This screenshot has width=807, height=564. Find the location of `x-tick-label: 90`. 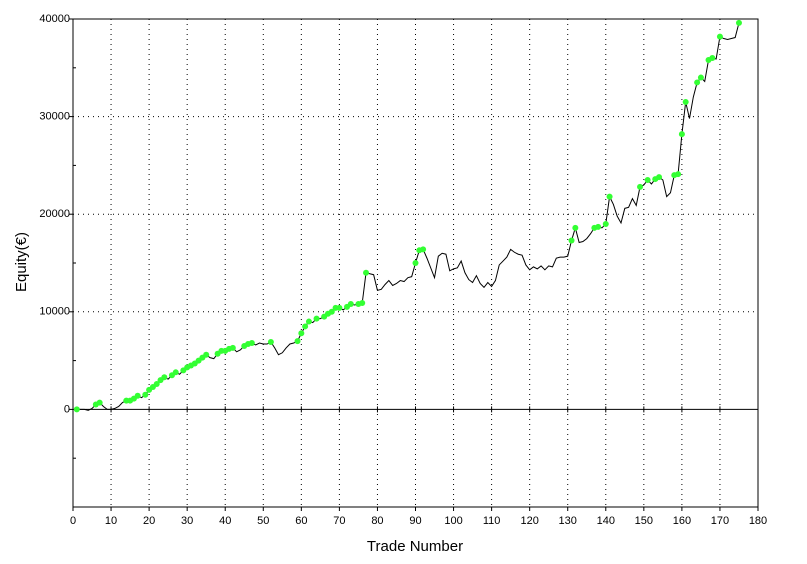

x-tick-label: 90 is located at coordinates (415, 521).